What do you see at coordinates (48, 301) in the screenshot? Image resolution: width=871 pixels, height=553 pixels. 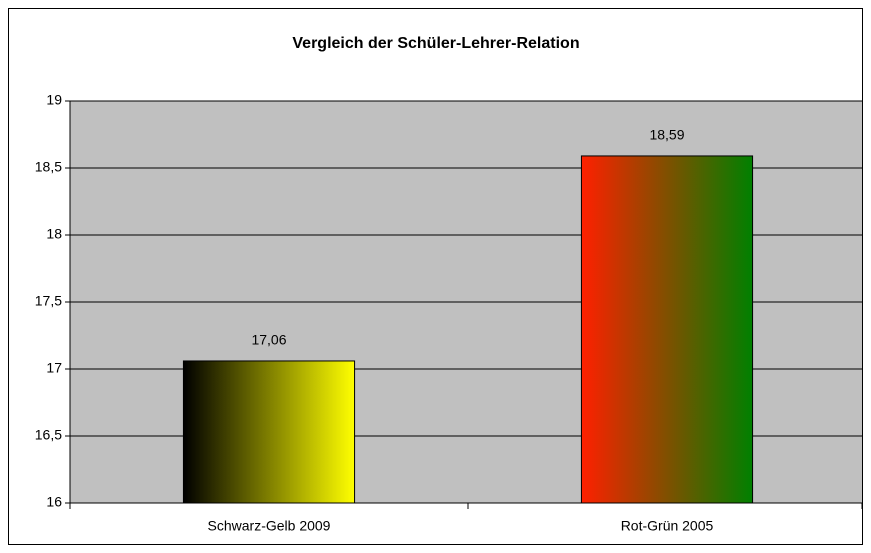 I see `y-tick-label: 17,5` at bounding box center [48, 301].